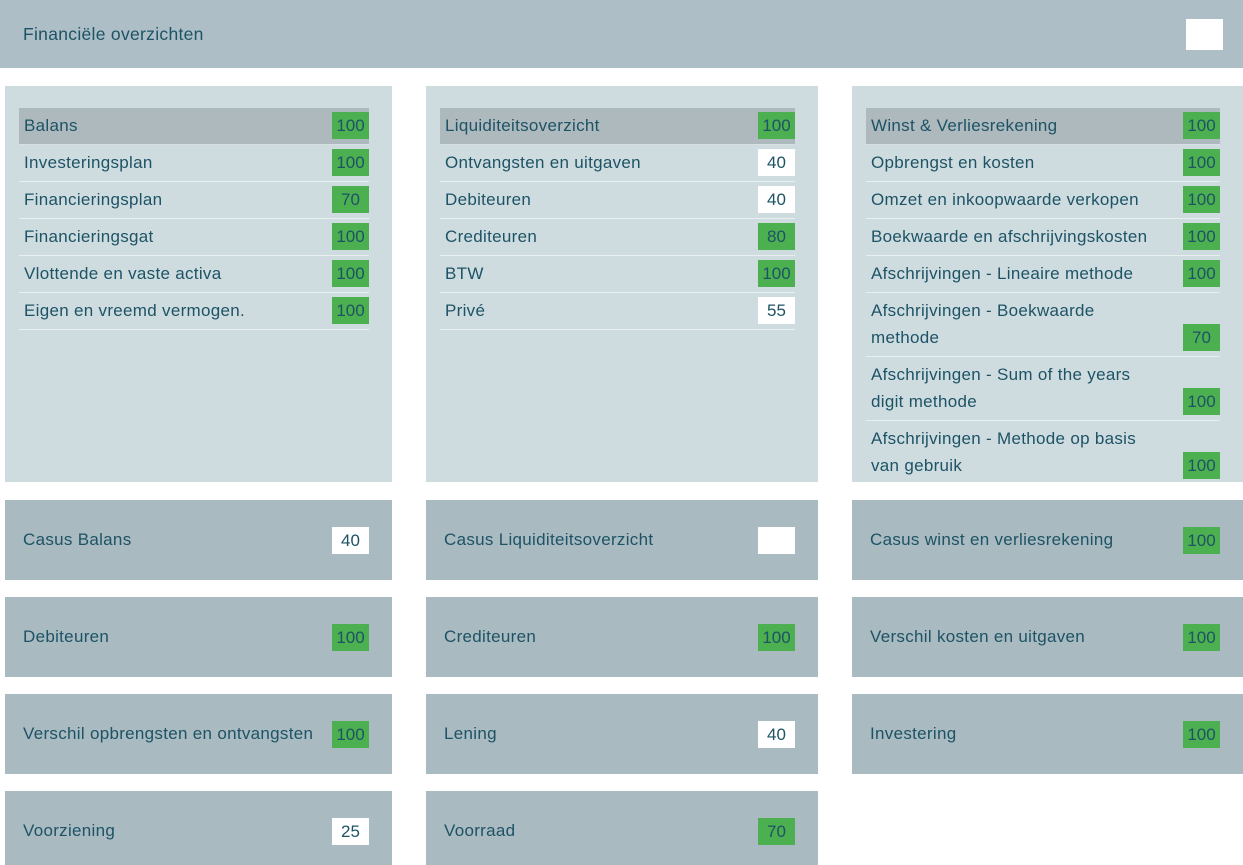 This screenshot has height=865, width=1243. What do you see at coordinates (350, 831) in the screenshot?
I see `score-badge: 25` at bounding box center [350, 831].